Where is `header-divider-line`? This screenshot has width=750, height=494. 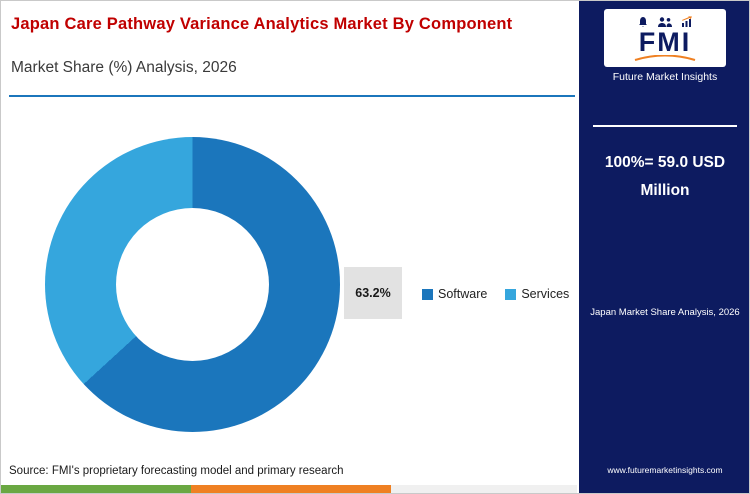
header-divider-line is located at coordinates (292, 96).